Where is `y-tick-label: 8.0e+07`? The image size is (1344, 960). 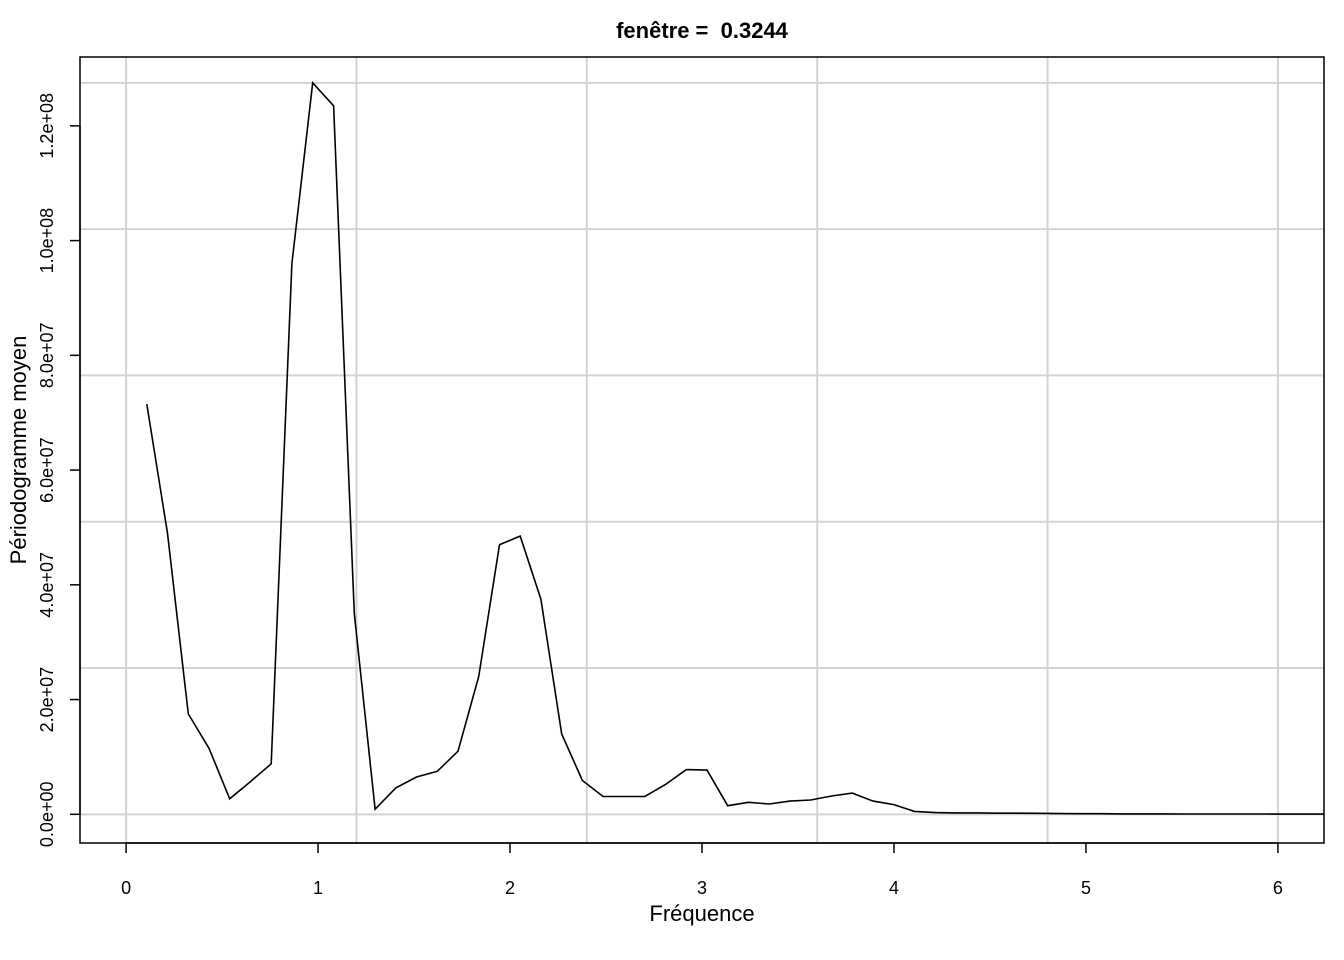 y-tick-label: 8.0e+07 is located at coordinates (47, 356).